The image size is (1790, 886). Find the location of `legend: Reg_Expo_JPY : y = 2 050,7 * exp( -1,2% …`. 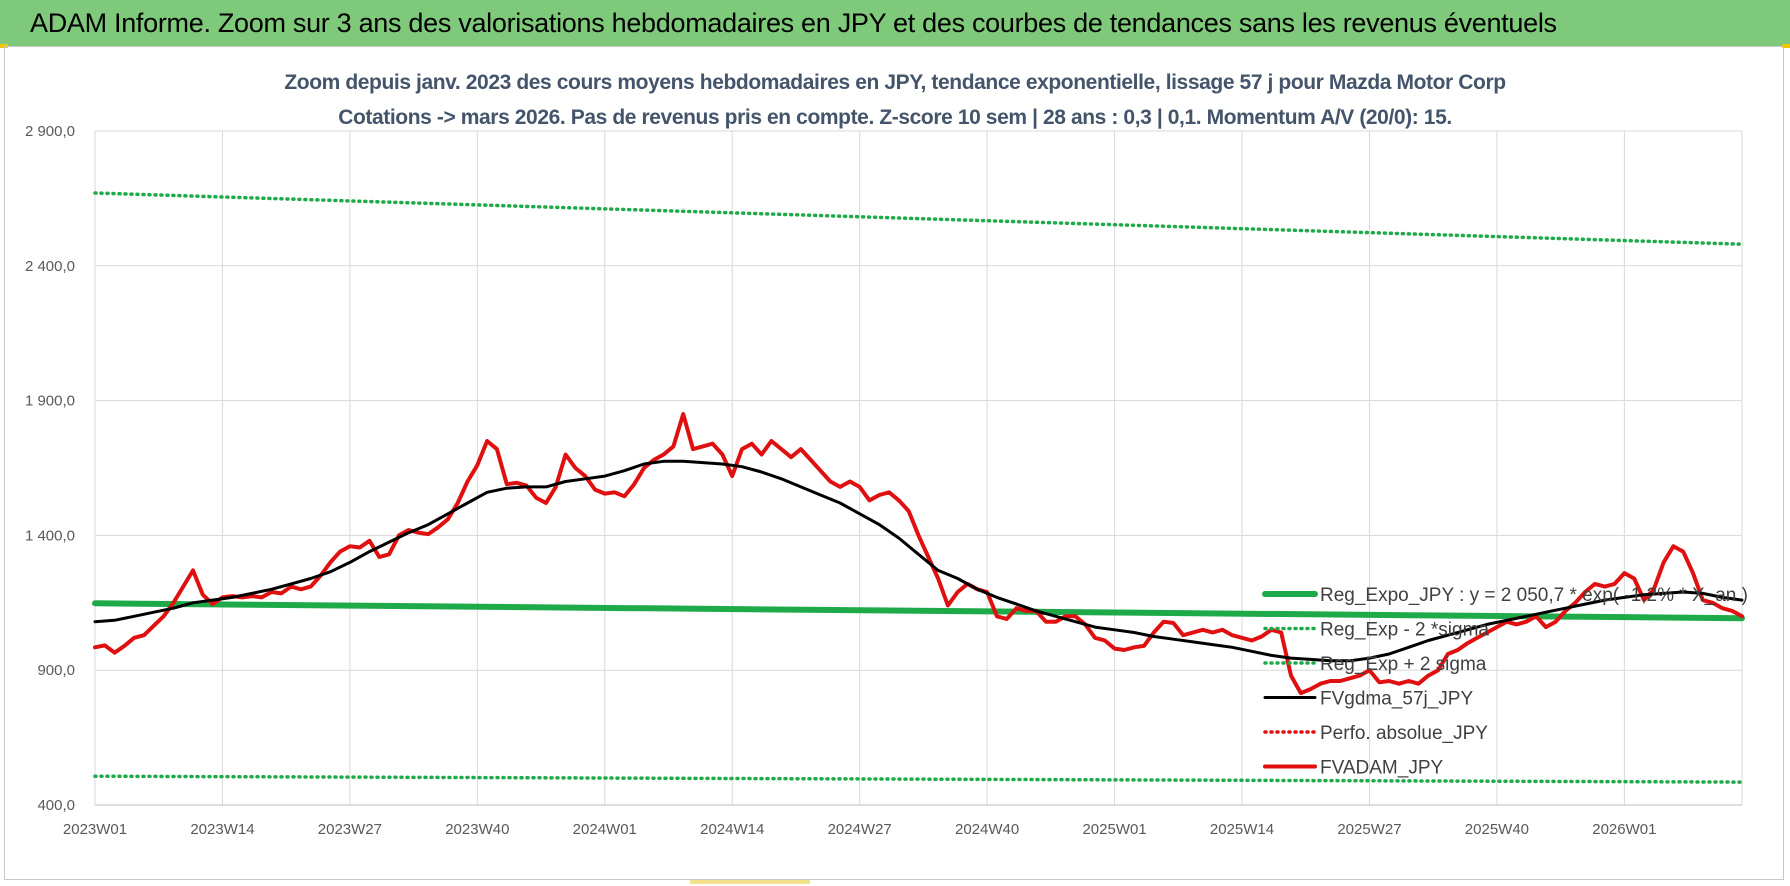

legend: Reg_Expo_JPY : y = 2 050,7 * exp( -1,2% … is located at coordinates (1505, 682).